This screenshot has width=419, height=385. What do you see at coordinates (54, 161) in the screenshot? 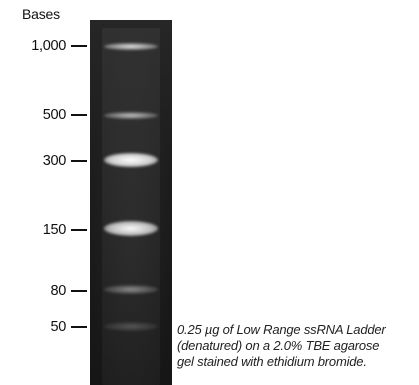
I see `marker-label-300: 300` at bounding box center [54, 161].